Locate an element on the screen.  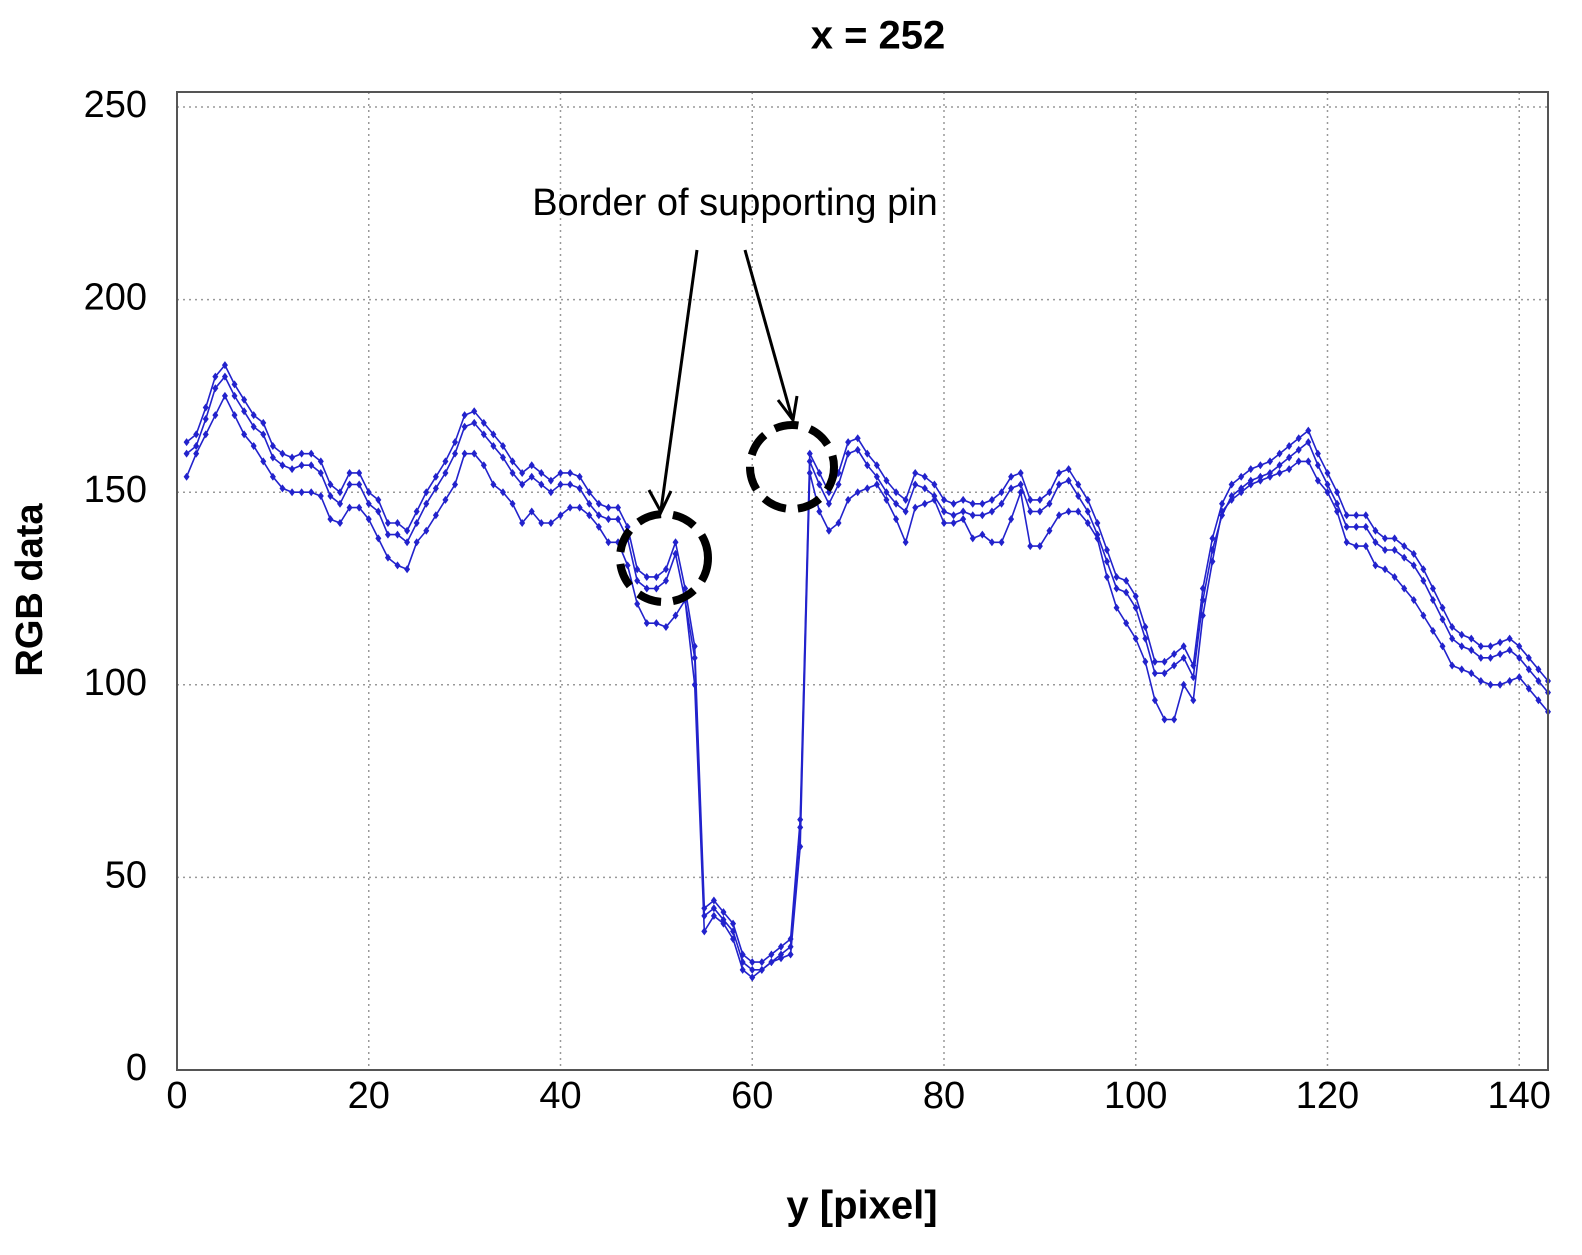
arrow is located at coordinates (679, 380).